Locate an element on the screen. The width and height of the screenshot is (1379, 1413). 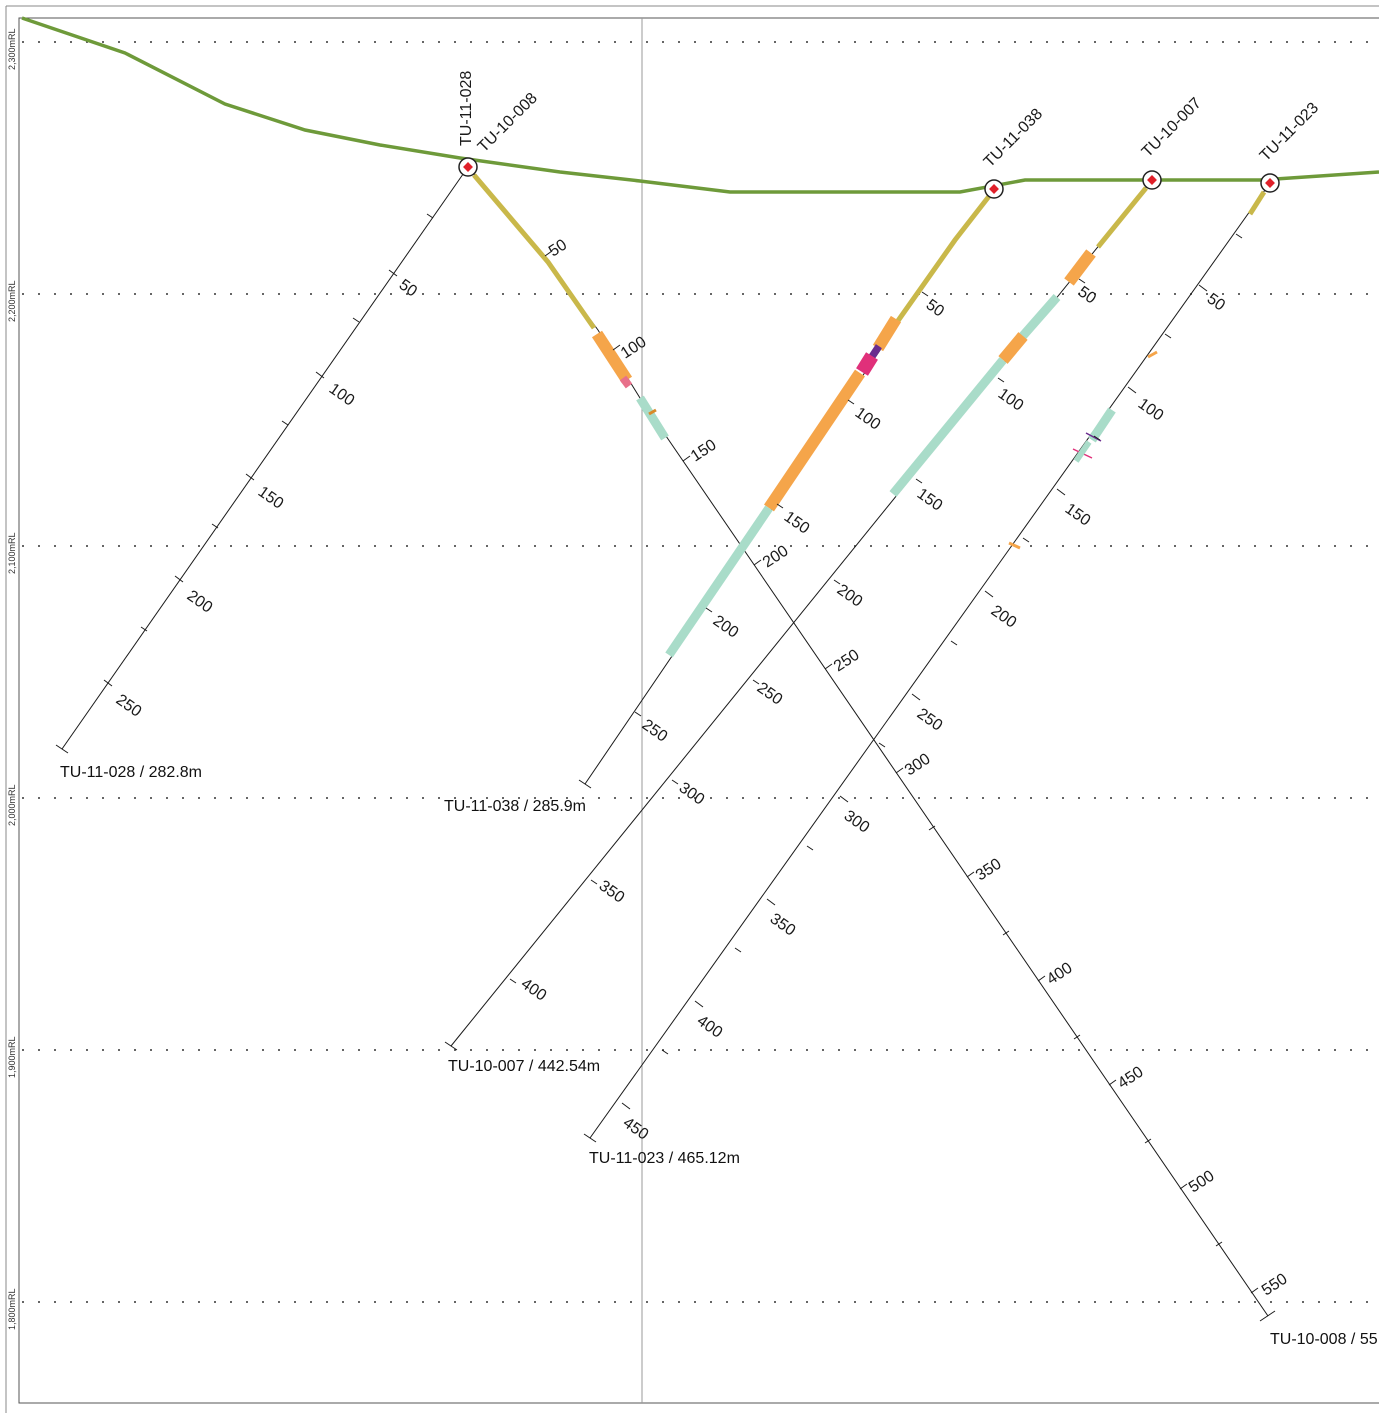
pink-interval is located at coordinates (626, 382).